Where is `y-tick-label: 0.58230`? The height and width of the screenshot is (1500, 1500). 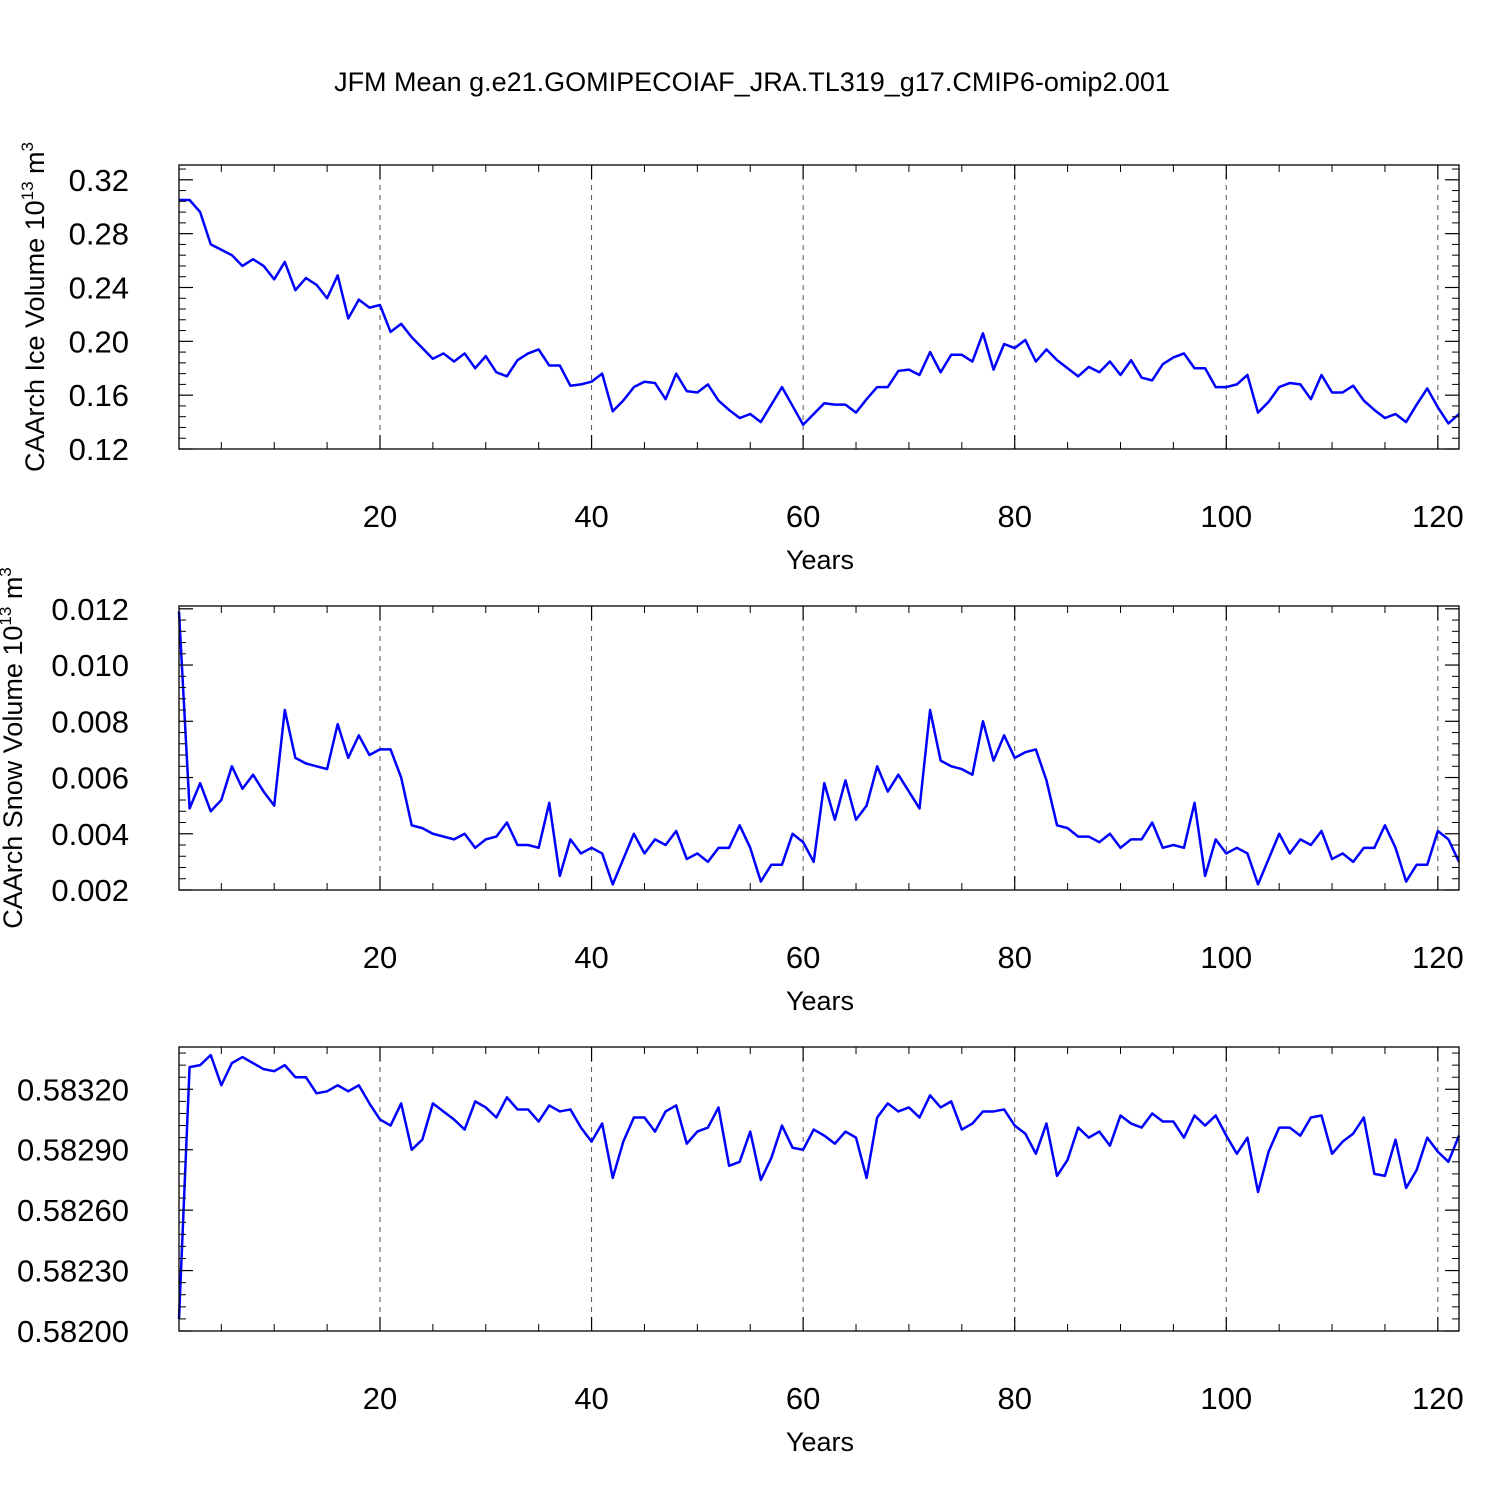 y-tick-label: 0.58230 is located at coordinates (73, 1271).